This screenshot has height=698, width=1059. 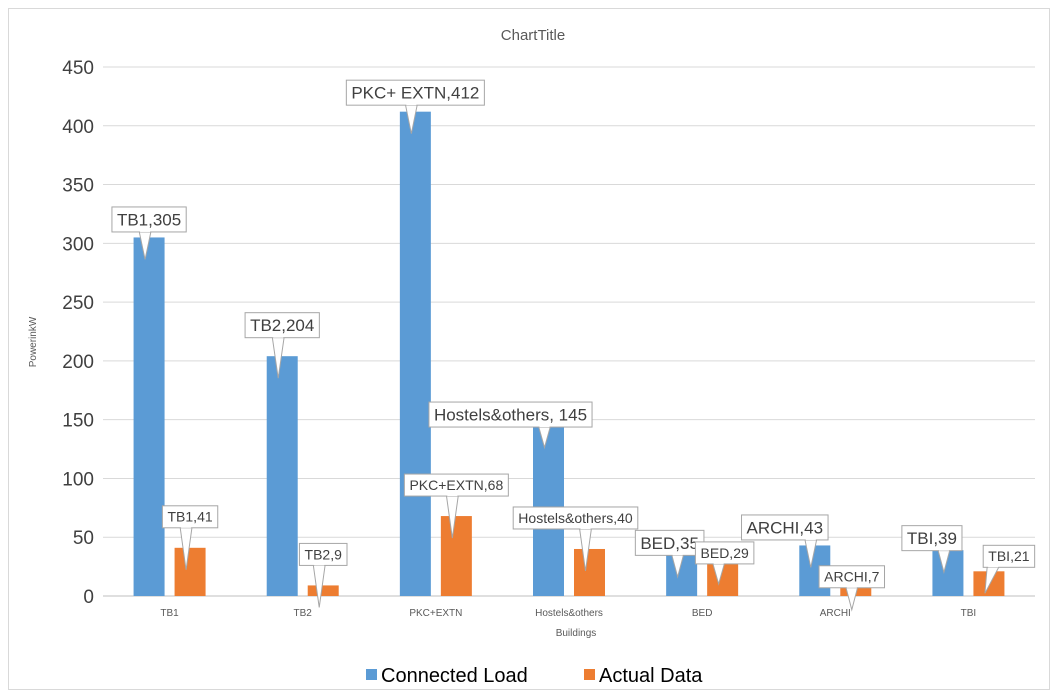 I want to click on y-tick-label: 300, so click(x=78, y=244).